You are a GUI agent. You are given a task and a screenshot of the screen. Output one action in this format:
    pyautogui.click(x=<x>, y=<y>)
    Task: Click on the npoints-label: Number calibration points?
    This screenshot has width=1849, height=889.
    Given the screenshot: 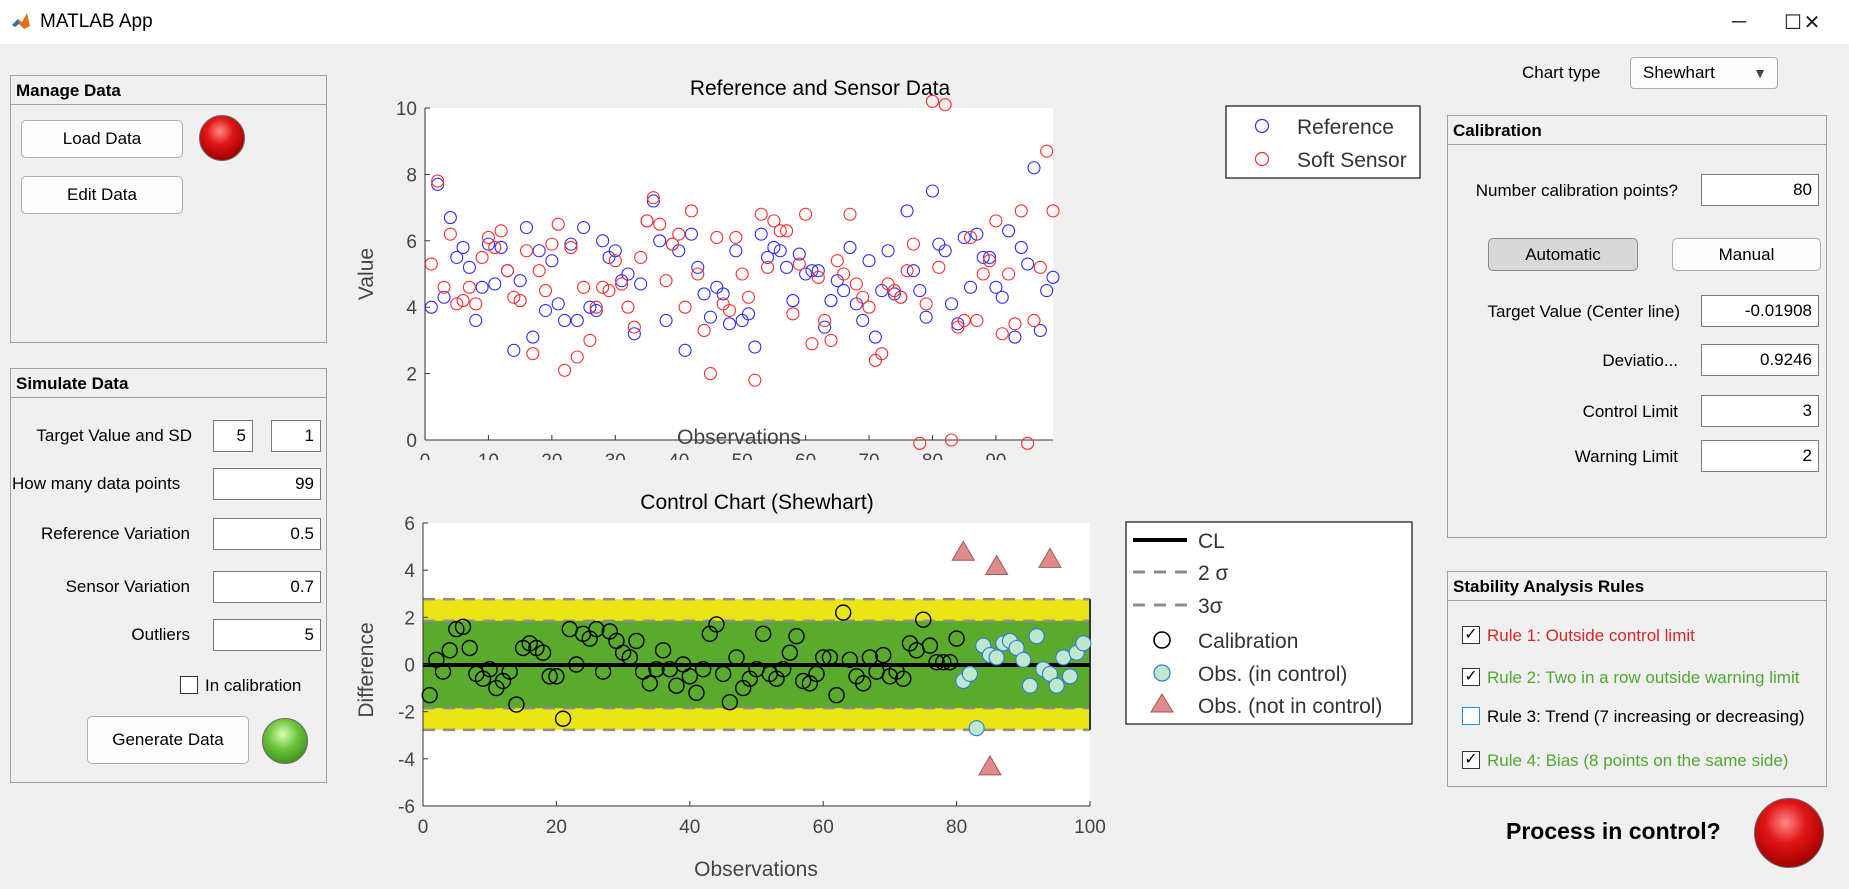 What is the action you would take?
    pyautogui.click(x=1576, y=190)
    